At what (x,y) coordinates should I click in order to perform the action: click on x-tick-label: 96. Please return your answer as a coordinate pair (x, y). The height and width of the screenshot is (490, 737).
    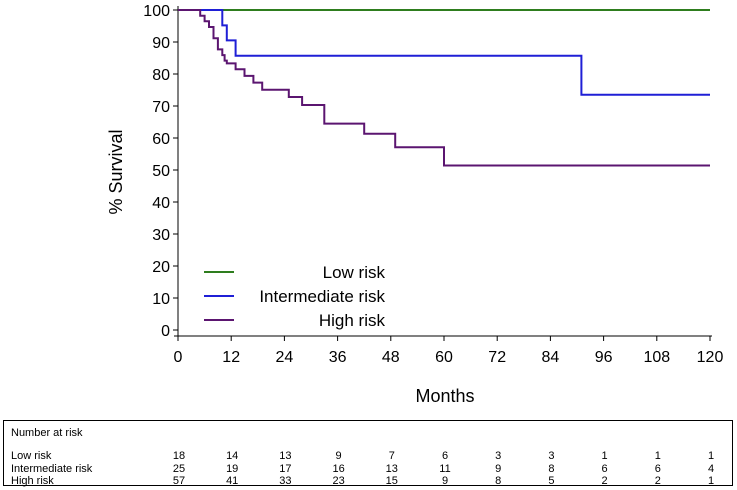
    Looking at the image, I should click on (604, 357).